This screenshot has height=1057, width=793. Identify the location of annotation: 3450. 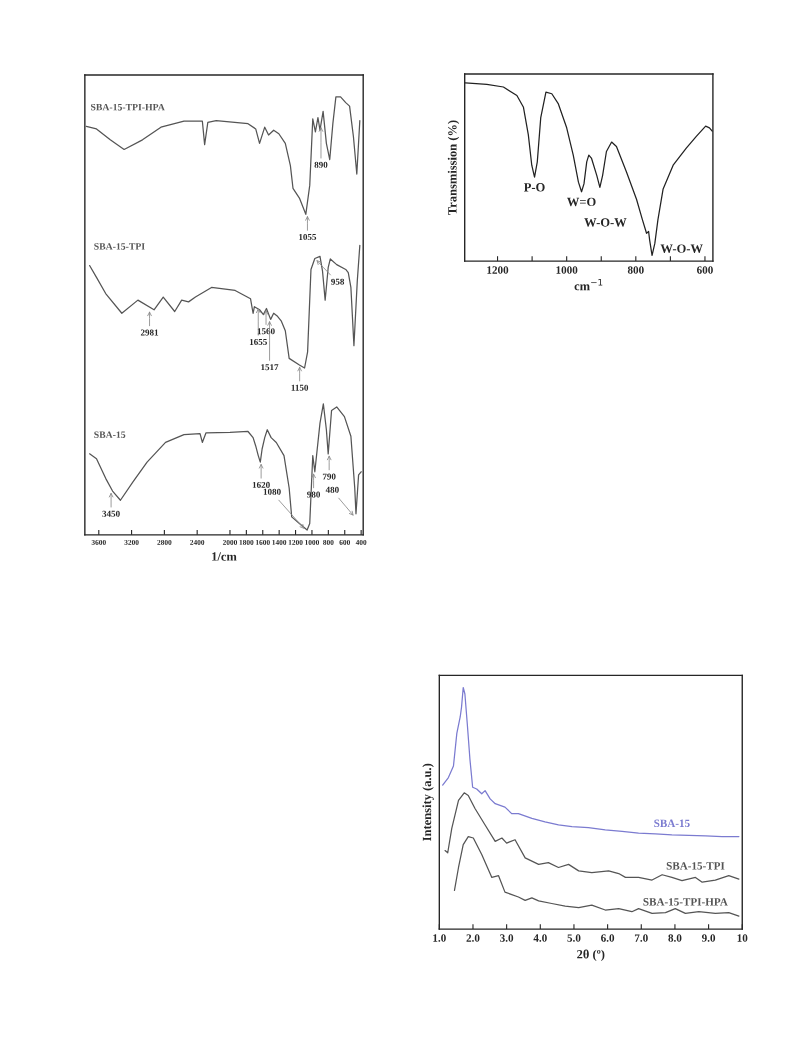
(111, 513).